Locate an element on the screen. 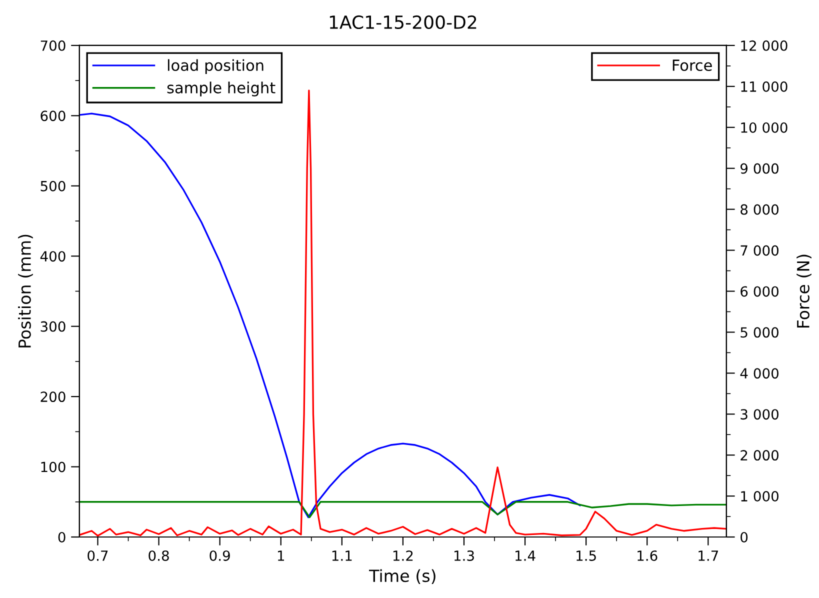 Image resolution: width=819 pixels, height=598 pixels. x-tick-label: 1.2 is located at coordinates (403, 555).